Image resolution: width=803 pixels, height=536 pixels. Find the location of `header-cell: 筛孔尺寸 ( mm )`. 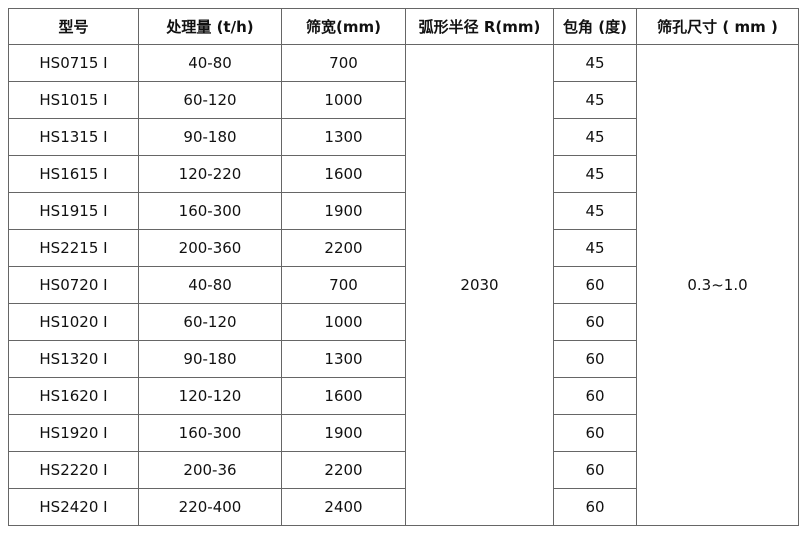

header-cell: 筛孔尺寸 ( mm ) is located at coordinates (717, 26).